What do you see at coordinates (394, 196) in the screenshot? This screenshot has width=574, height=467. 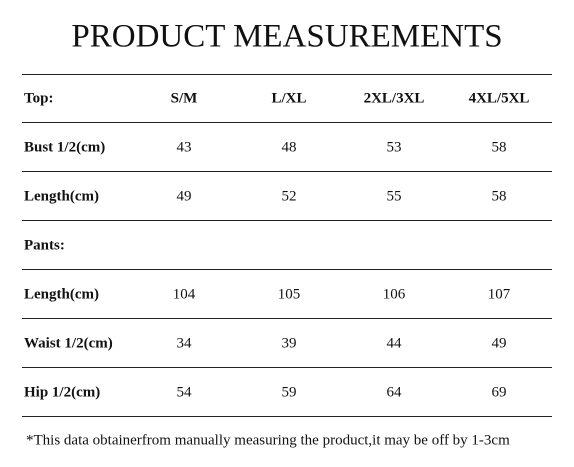 I see `measurement: 55` at bounding box center [394, 196].